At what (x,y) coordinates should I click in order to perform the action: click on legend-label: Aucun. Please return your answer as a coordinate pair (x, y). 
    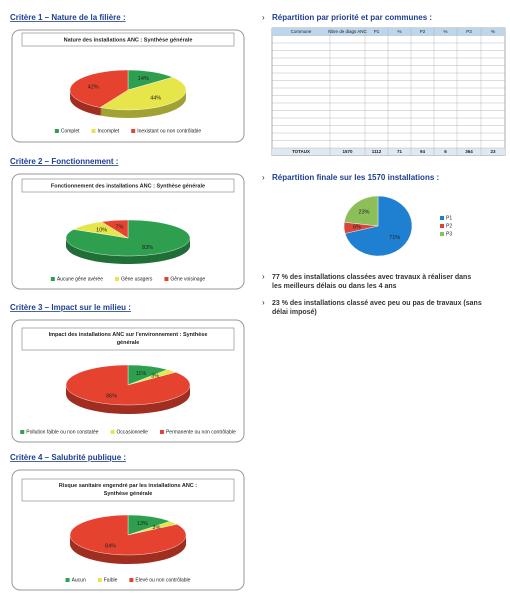
    Looking at the image, I should click on (79, 580).